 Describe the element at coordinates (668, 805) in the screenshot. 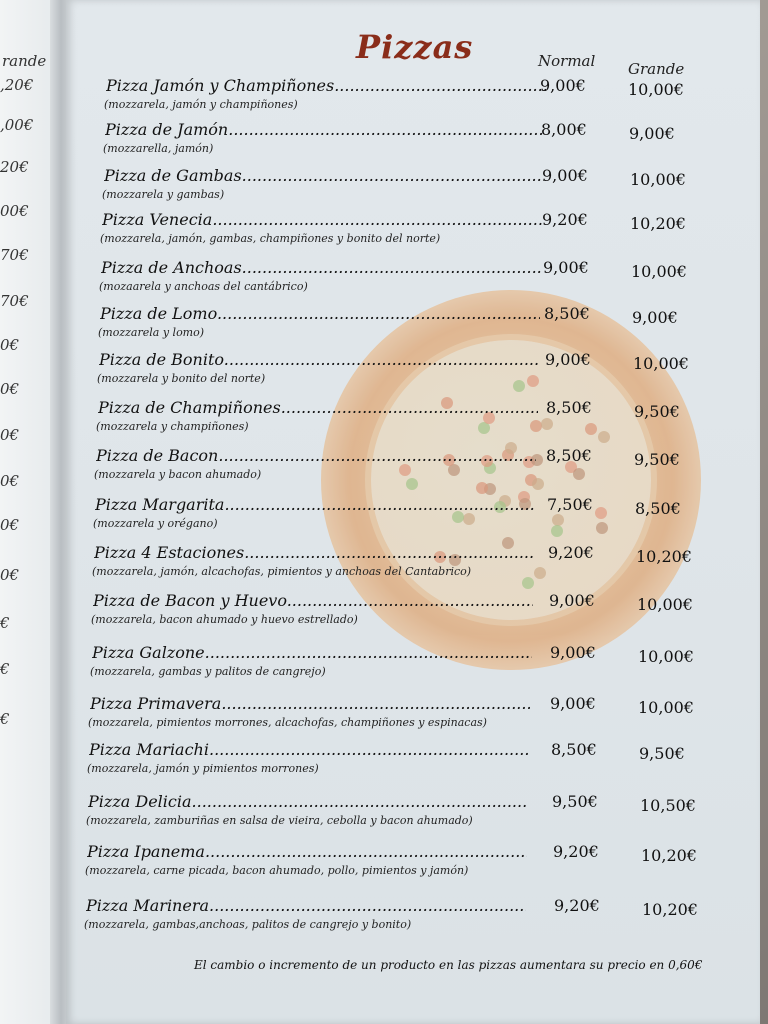

I see `price-grande: 10,50€` at that location.